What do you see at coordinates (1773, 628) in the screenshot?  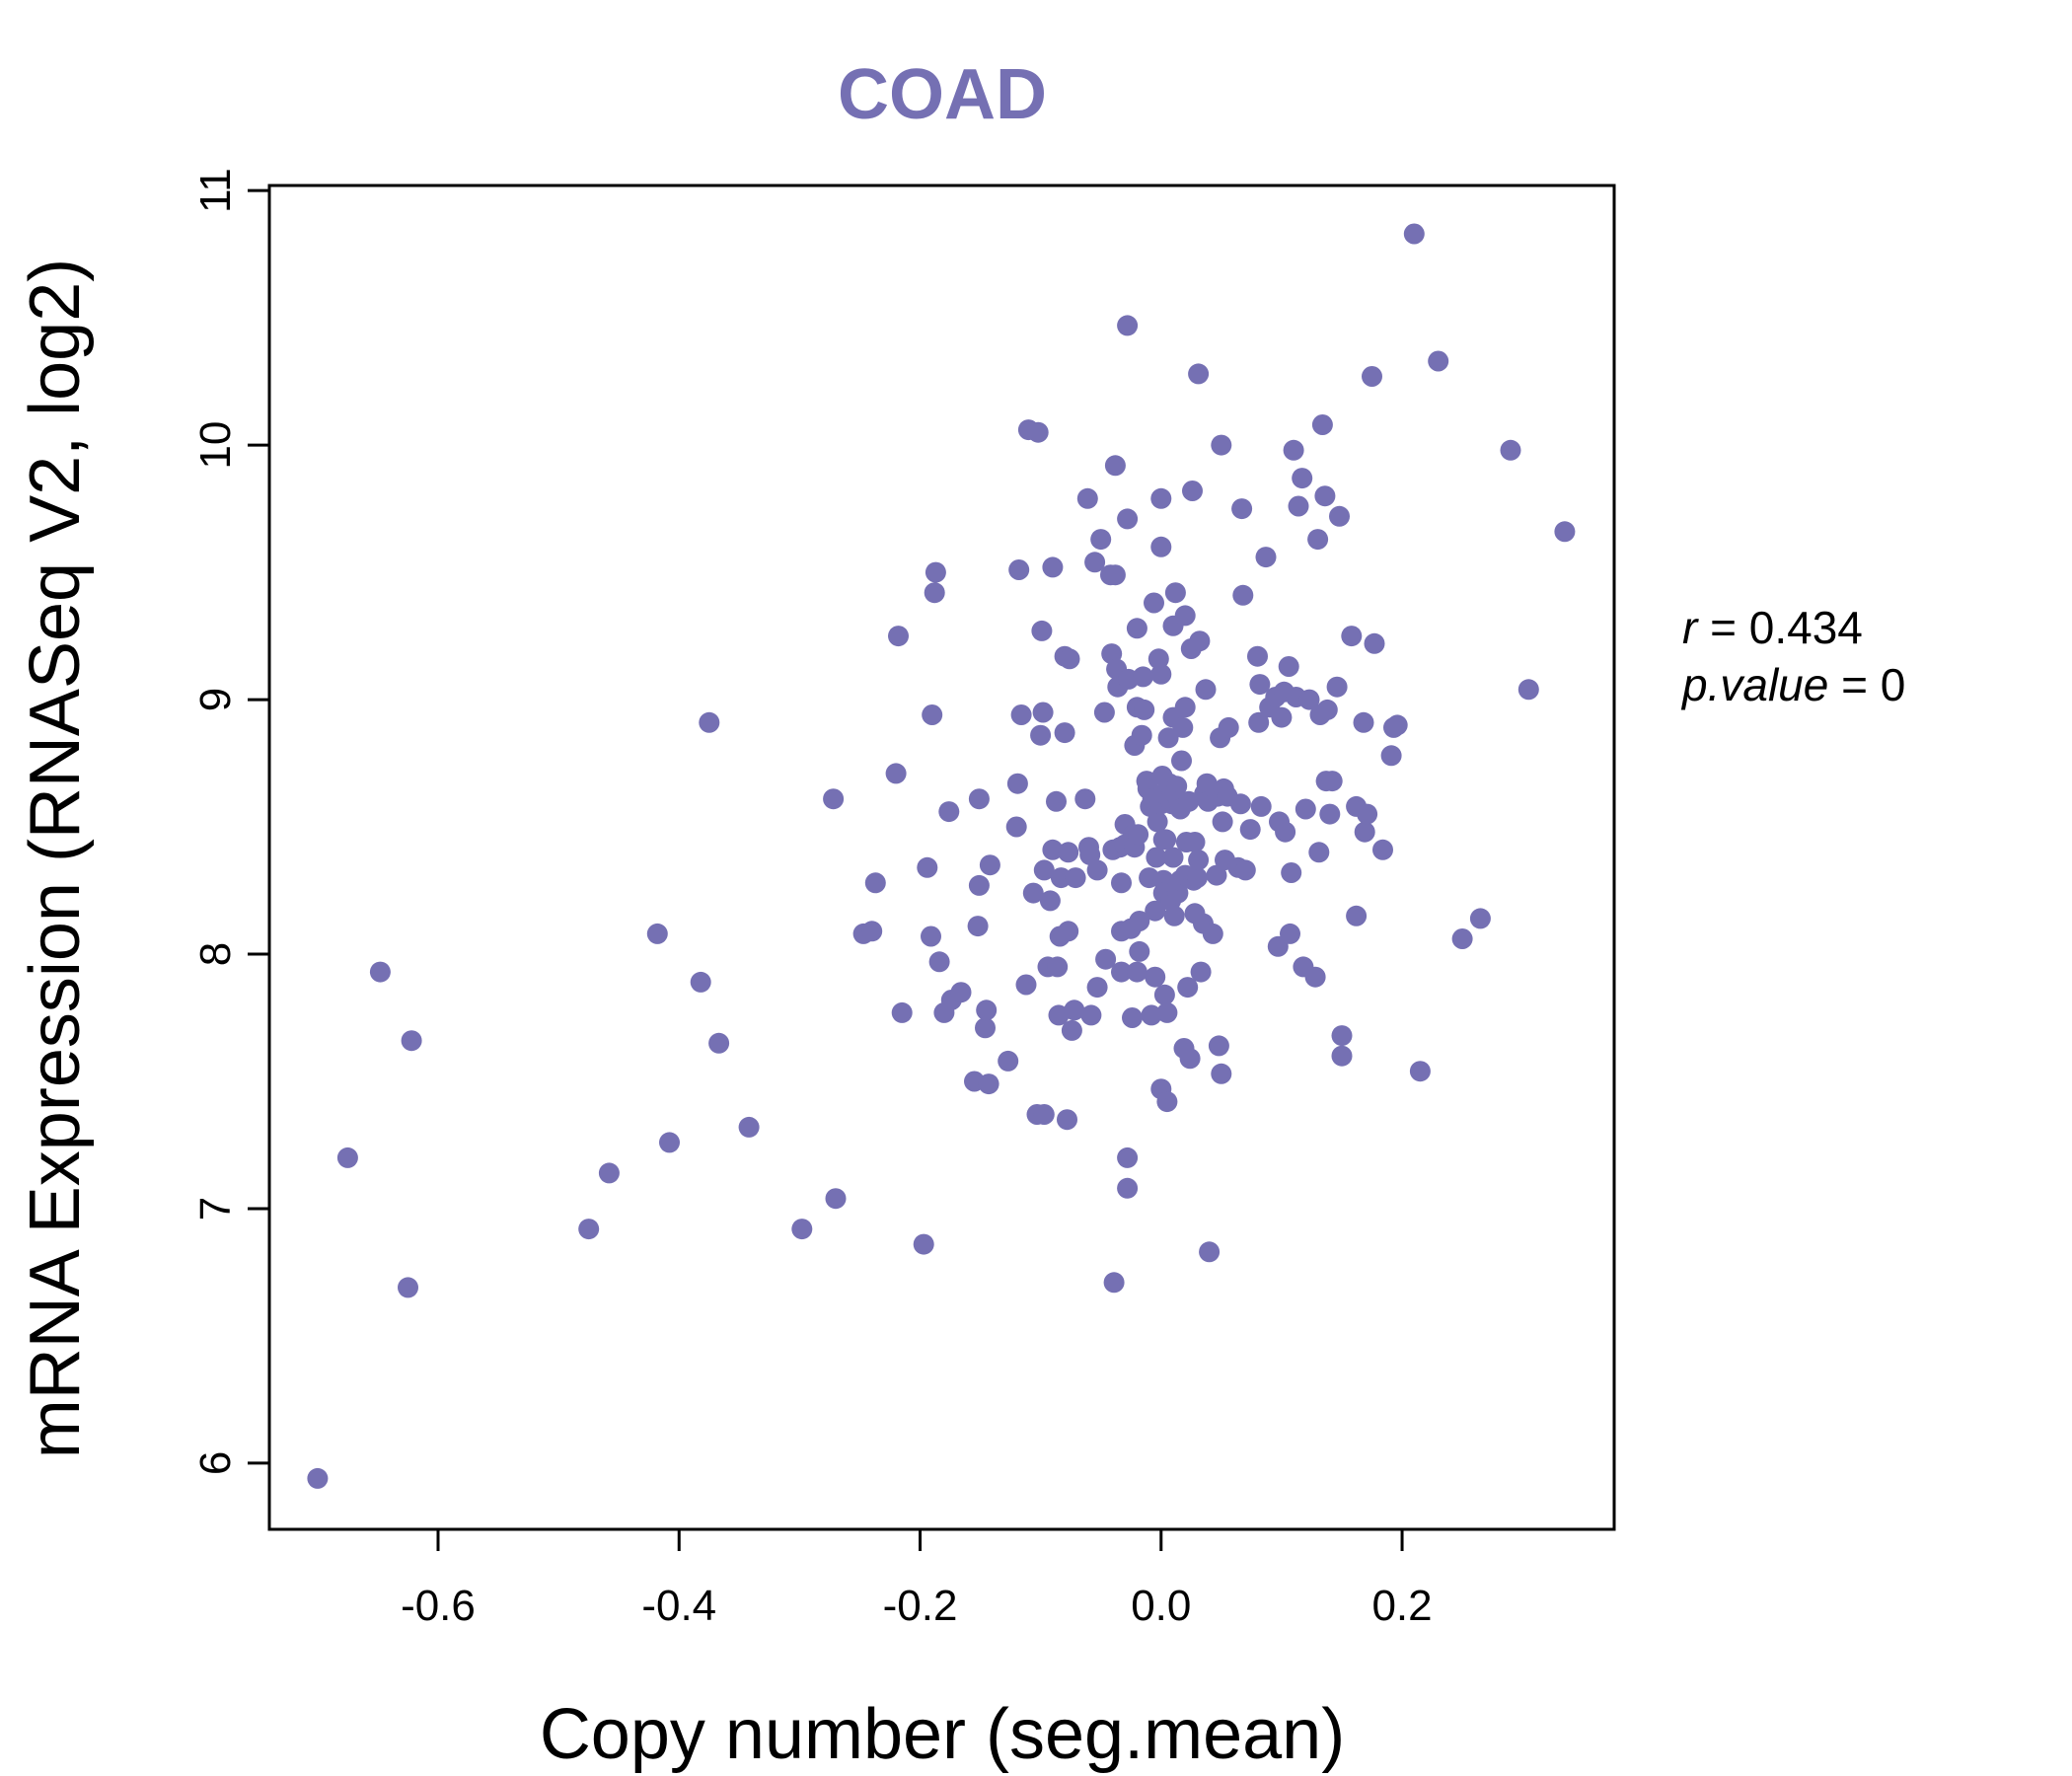 I see `r-statistic: r = 0.434` at bounding box center [1773, 628].